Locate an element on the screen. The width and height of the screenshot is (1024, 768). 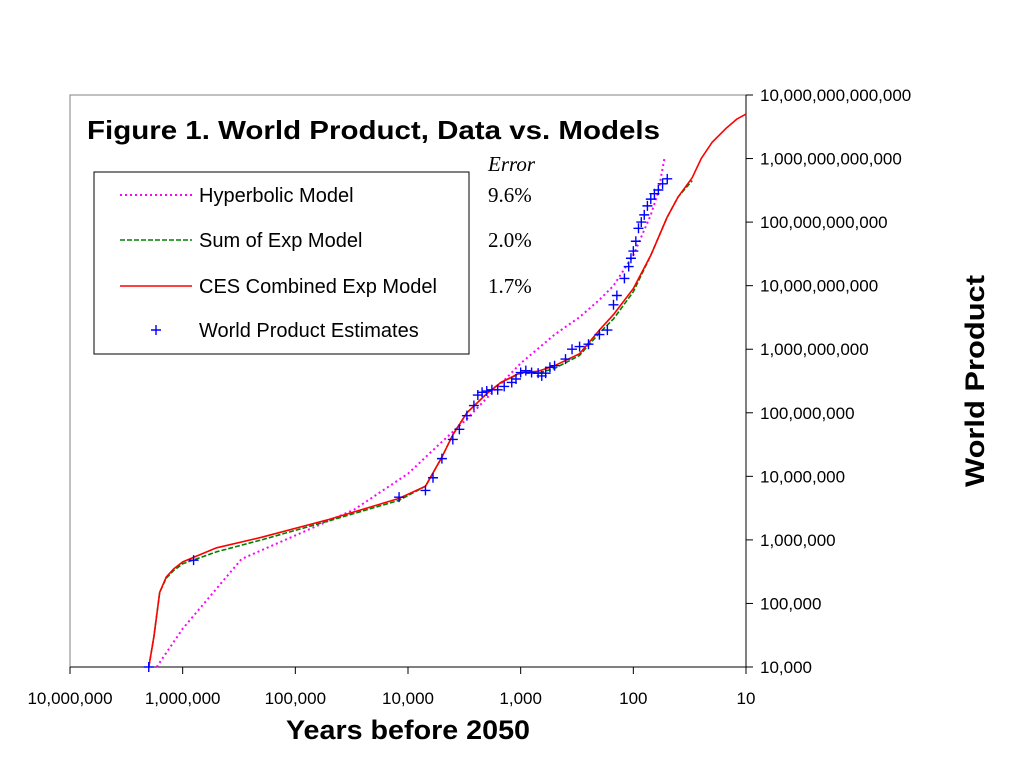
x-tick-label: 100 is located at coordinates (633, 698).